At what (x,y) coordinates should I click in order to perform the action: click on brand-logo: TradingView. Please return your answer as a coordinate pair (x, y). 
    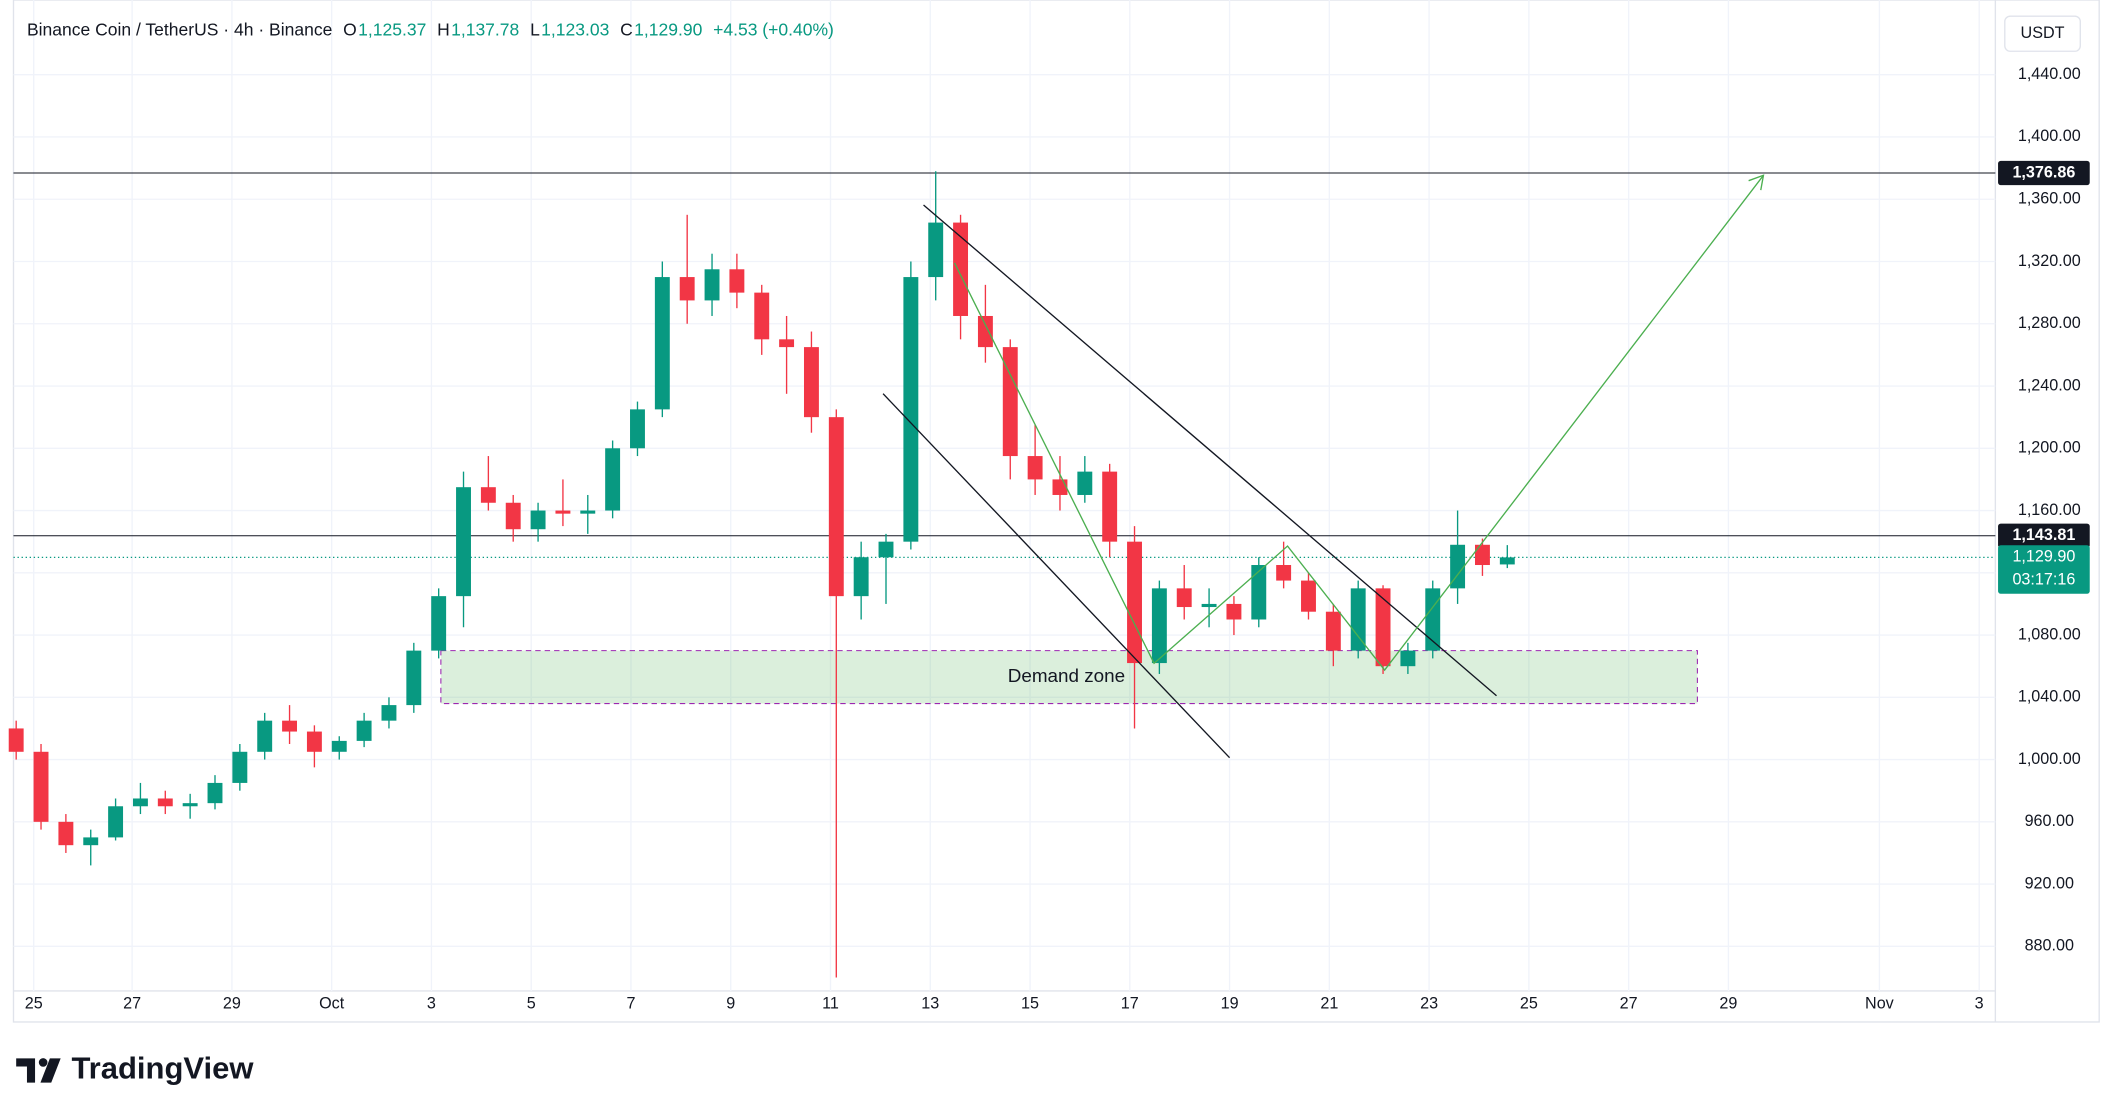
    Looking at the image, I should click on (135, 1068).